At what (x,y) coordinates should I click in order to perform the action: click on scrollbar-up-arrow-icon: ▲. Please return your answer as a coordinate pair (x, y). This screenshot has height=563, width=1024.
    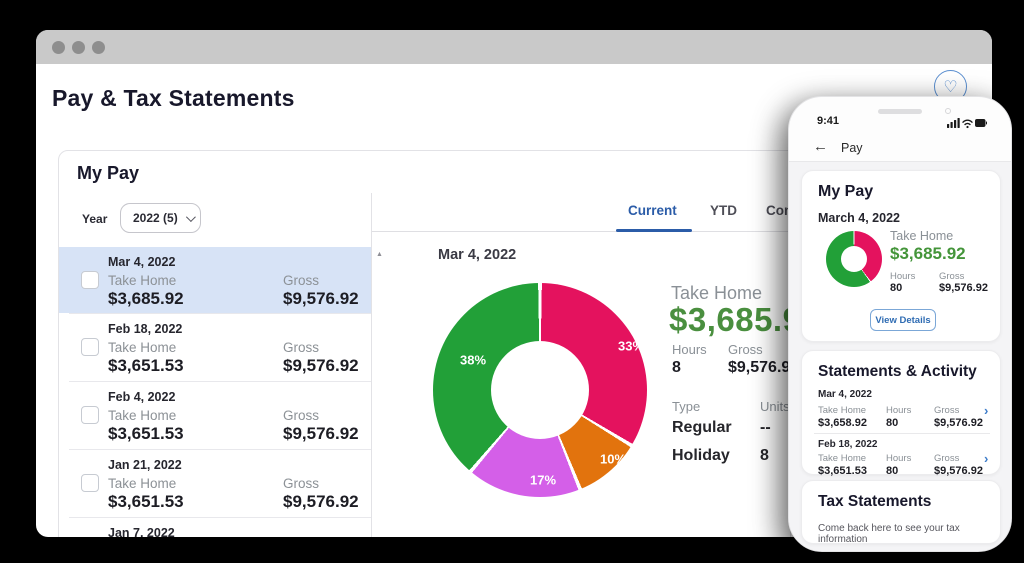
    Looking at the image, I should click on (379, 254).